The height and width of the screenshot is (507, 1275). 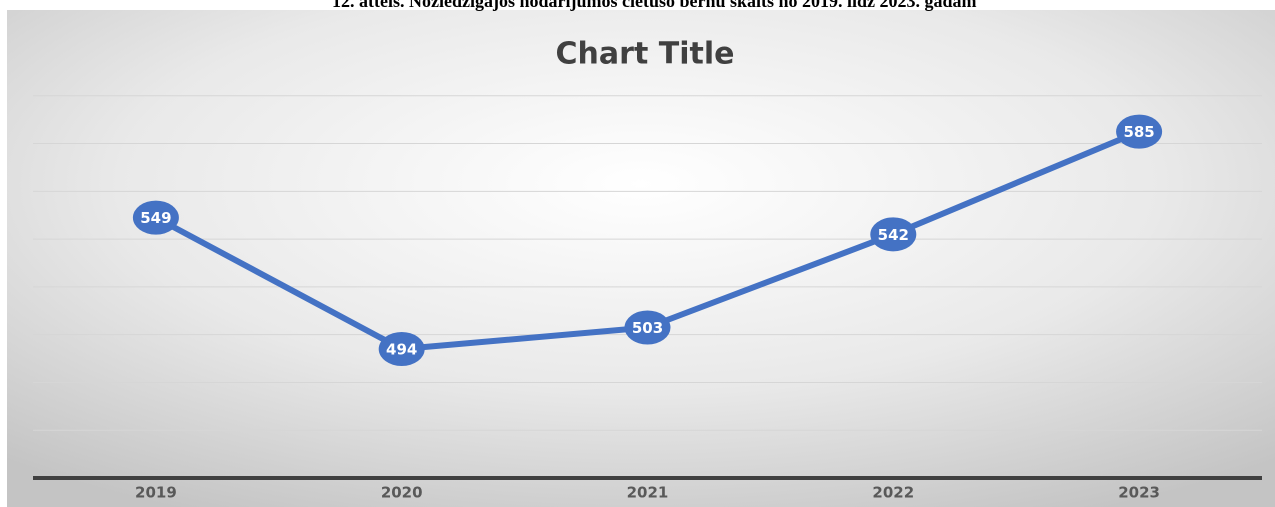 What do you see at coordinates (648, 493) in the screenshot?
I see `x-tick-label: 2021` at bounding box center [648, 493].